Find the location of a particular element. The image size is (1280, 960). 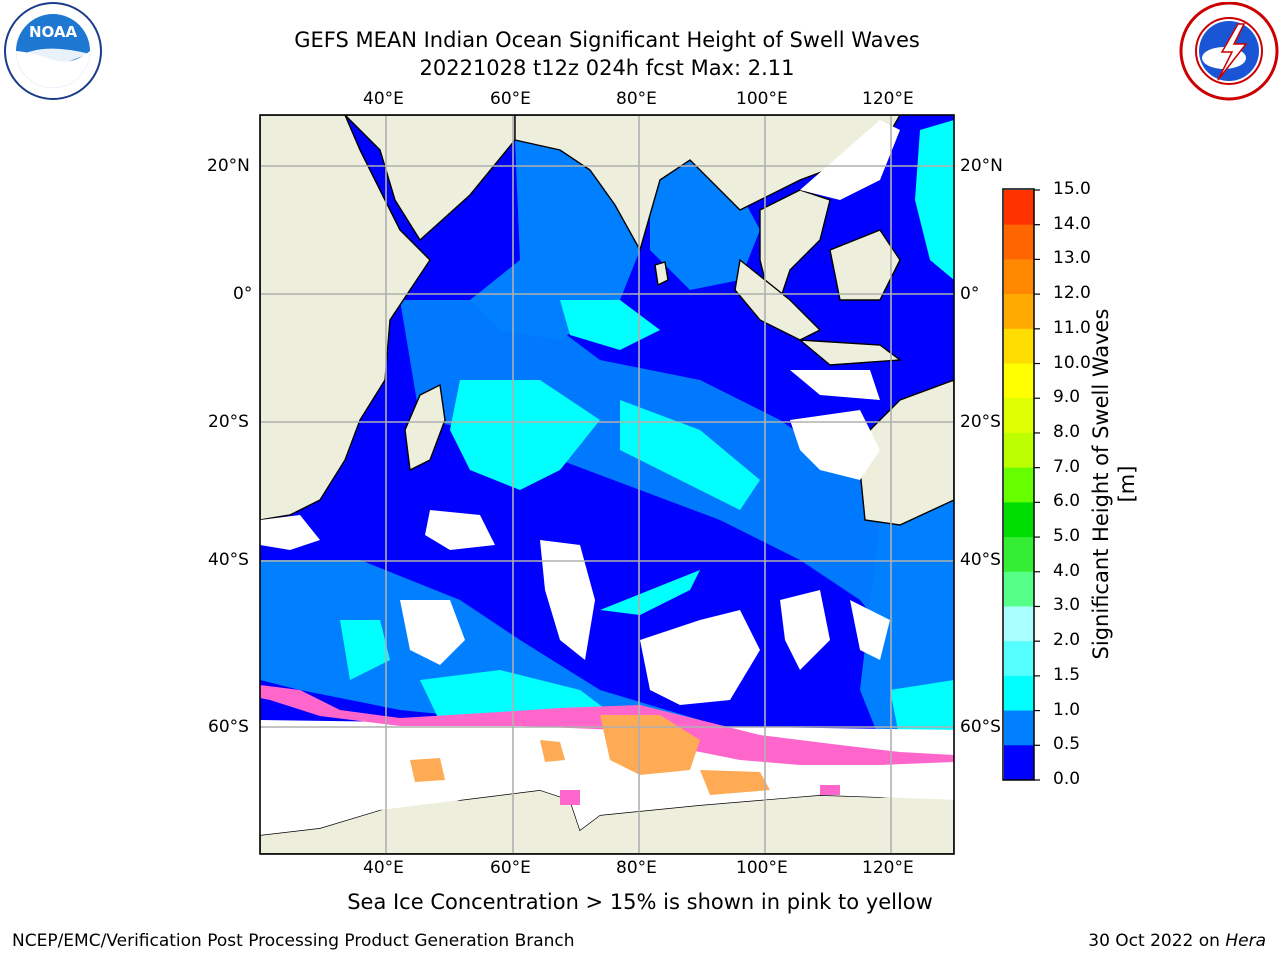

colorbar-tick-label: 11.0 is located at coordinates (1072, 327).